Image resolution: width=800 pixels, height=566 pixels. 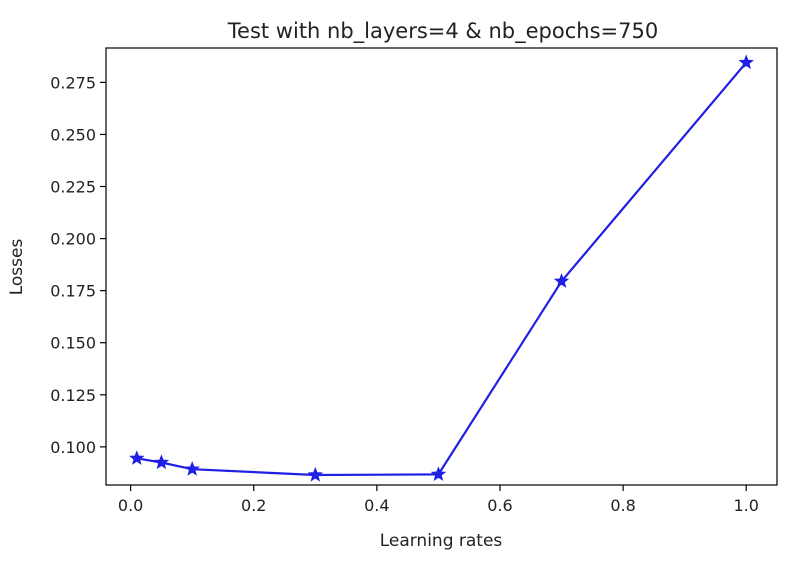 What do you see at coordinates (745, 505) in the screenshot?
I see `x-tick-label: 1.0` at bounding box center [745, 505].